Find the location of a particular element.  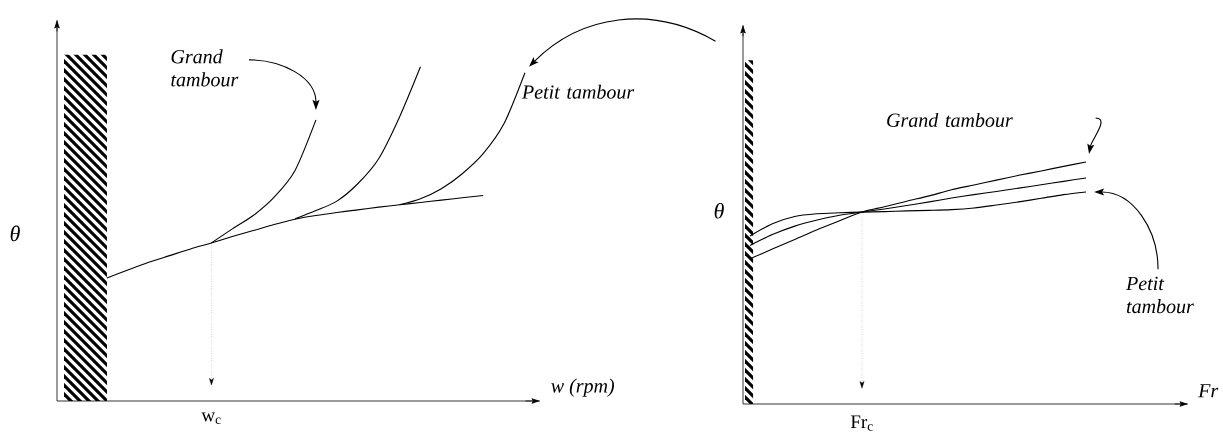

text: Fr$_{c}$ is located at coordinates (861, 423).